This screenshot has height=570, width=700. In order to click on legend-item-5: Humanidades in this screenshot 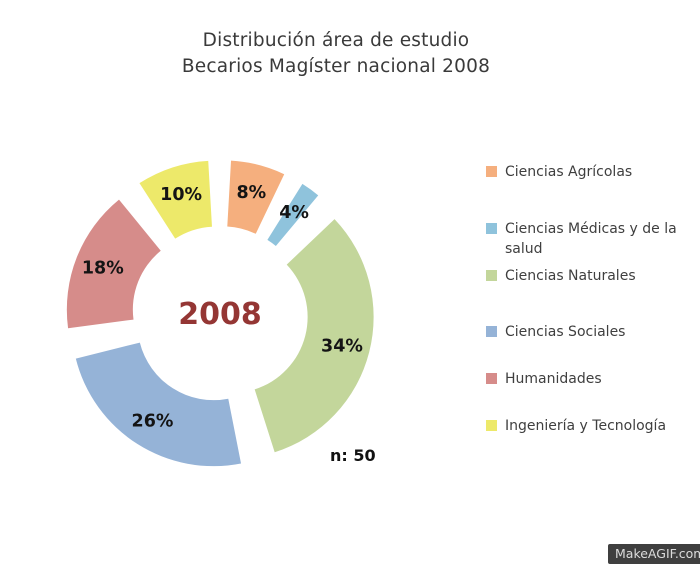, I will do `click(589, 379)`.